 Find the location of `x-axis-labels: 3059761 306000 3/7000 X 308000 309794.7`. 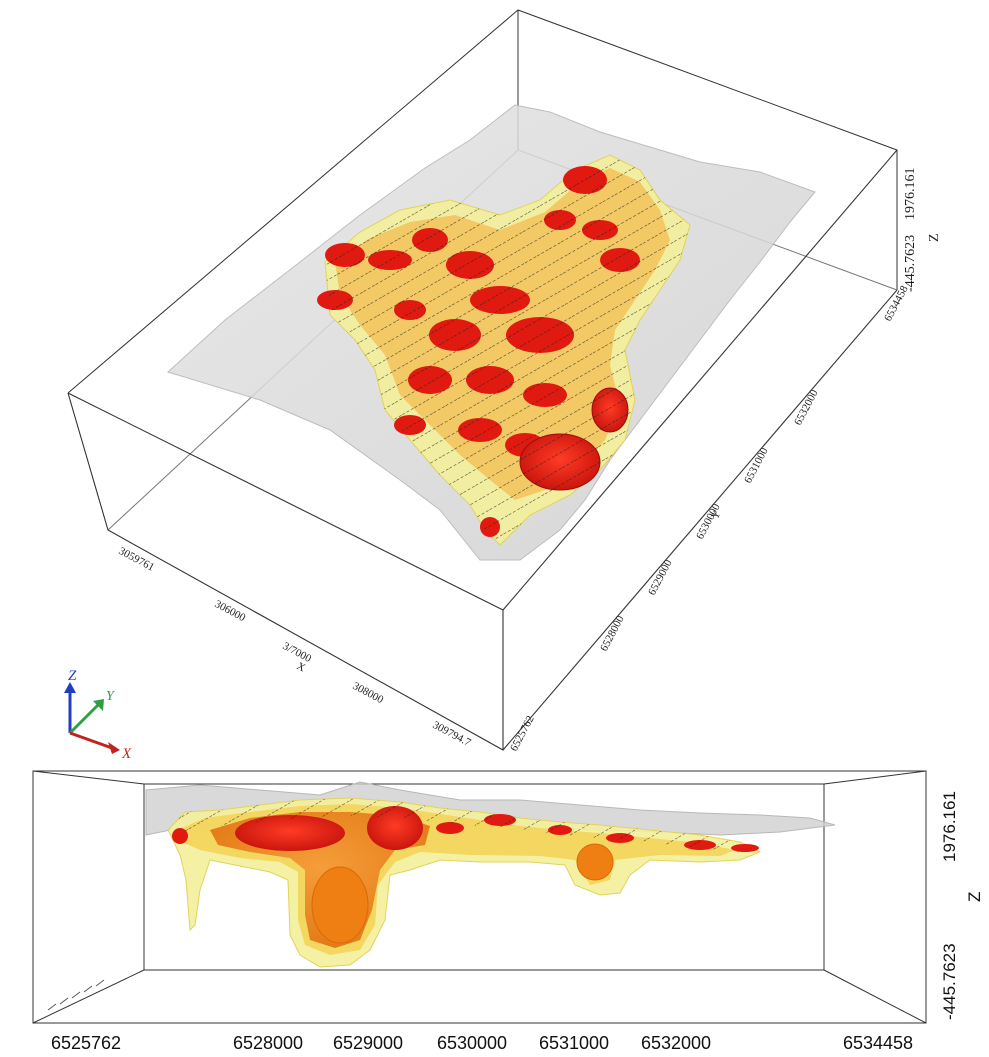

x-axis-labels: 3059761 306000 3/7000 X 308000 309794.7 is located at coordinates (295, 647).